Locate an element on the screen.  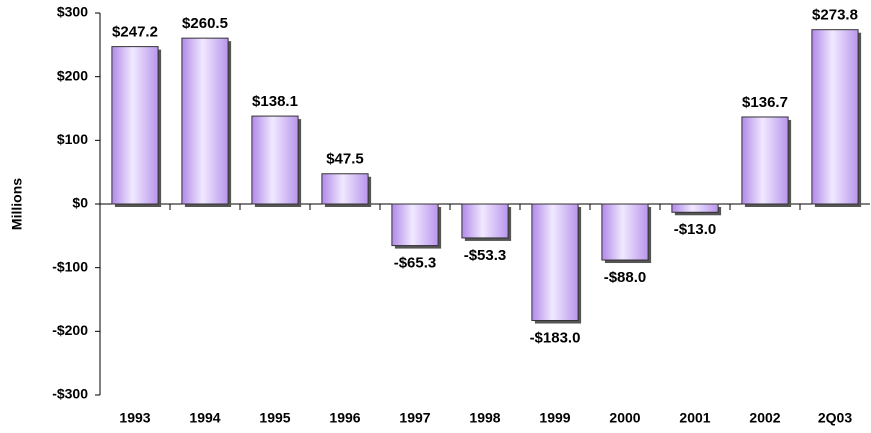
y-tick-label: -$300 is located at coordinates (70, 394).